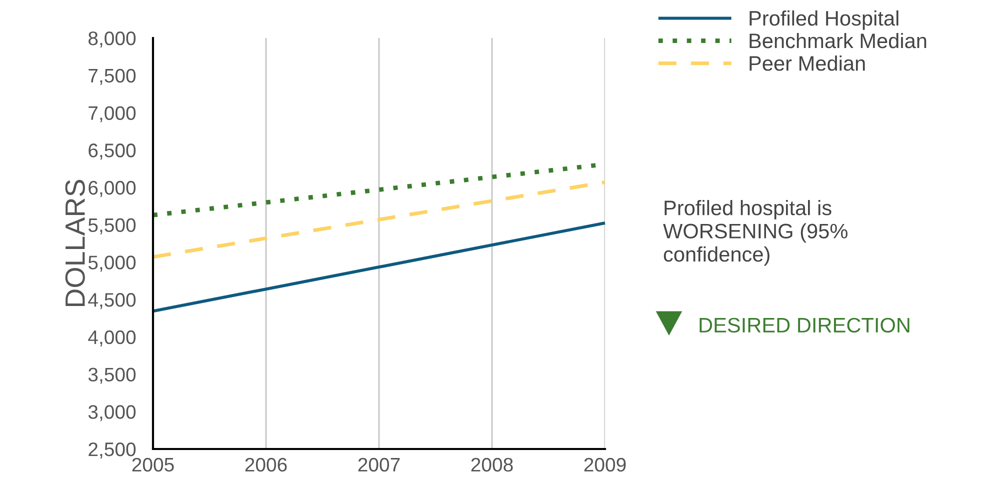 This screenshot has width=986, height=496. Describe the element at coordinates (266, 465) in the screenshot. I see `x-tick-label: 2006` at that location.